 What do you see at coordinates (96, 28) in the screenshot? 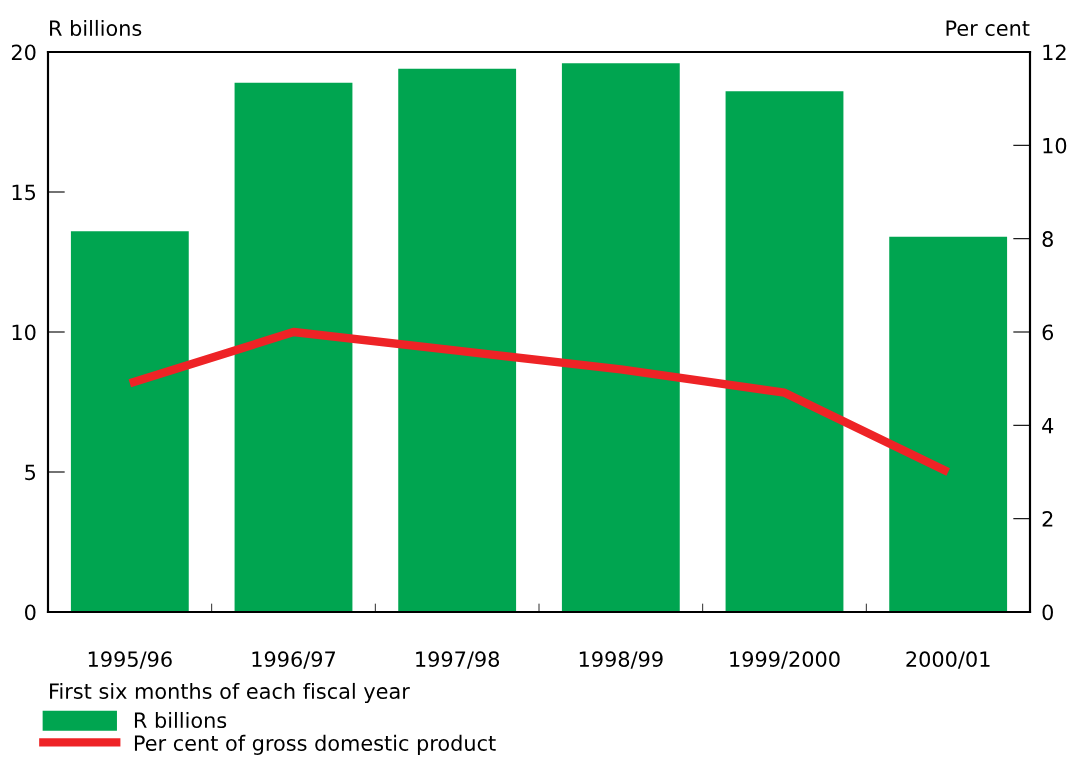
I see `y-axis-title: R billions` at bounding box center [96, 28].